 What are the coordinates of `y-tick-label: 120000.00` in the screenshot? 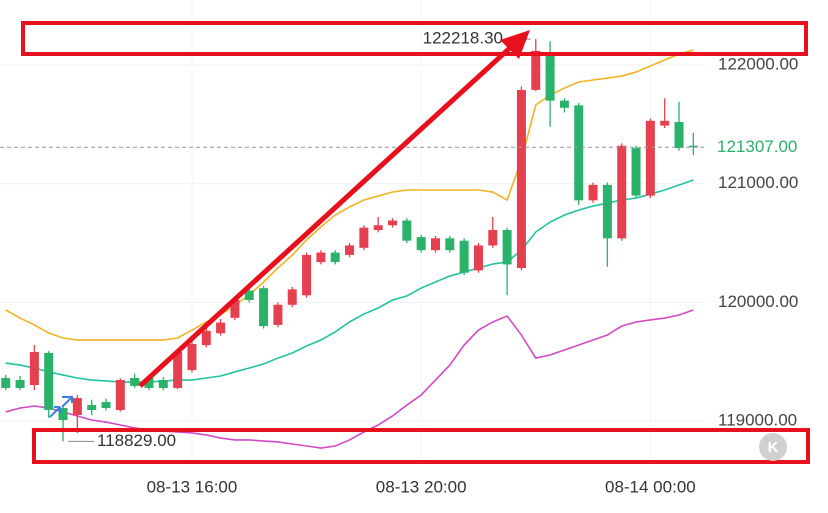 It's located at (758, 301).